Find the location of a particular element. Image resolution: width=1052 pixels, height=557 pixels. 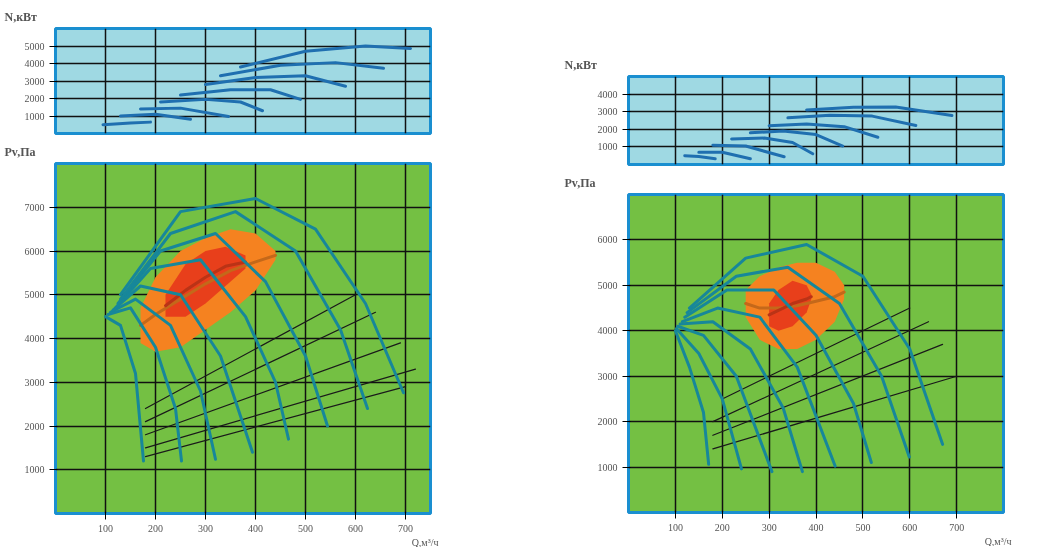

y-tick-label: 7000 is located at coordinates (34, 207).